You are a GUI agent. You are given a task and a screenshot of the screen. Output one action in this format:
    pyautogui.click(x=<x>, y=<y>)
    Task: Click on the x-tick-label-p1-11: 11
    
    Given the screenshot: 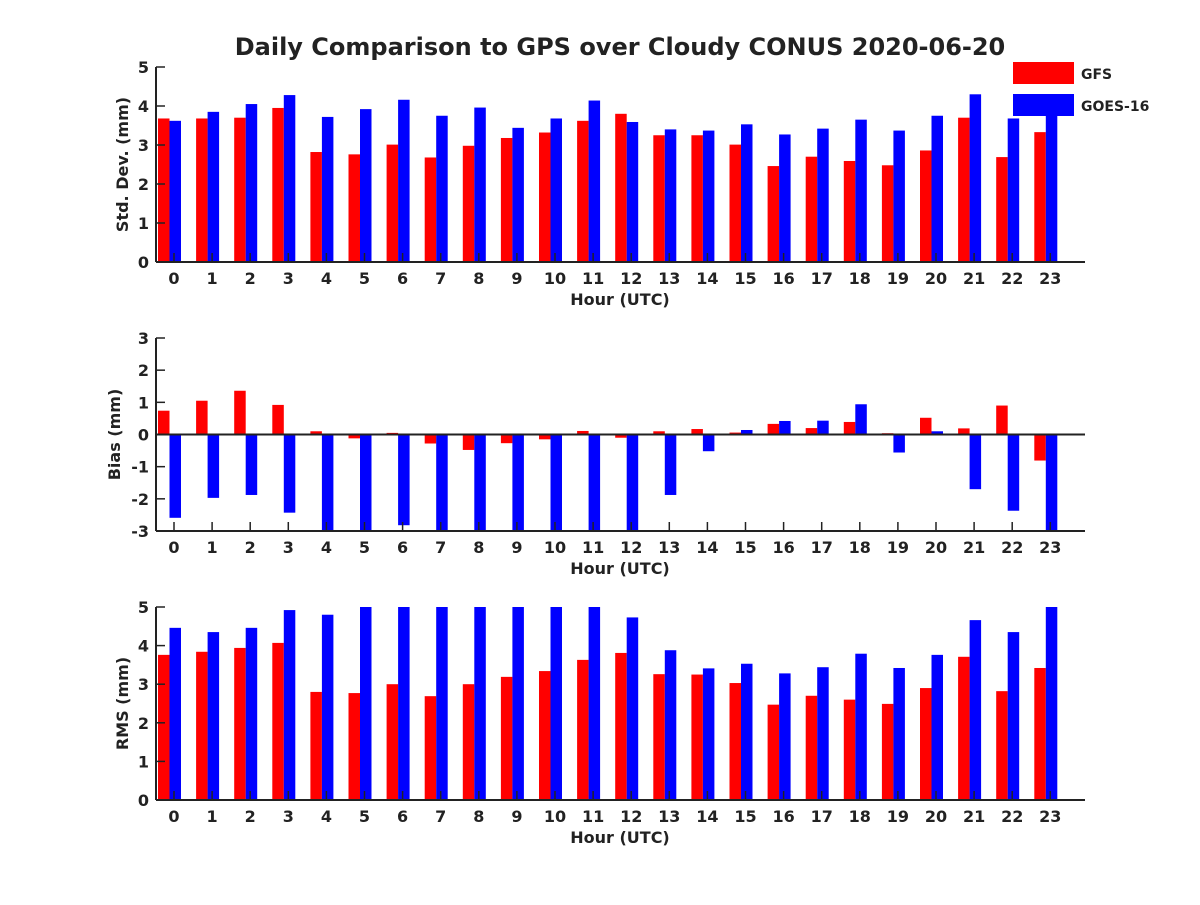 What is the action you would take?
    pyautogui.click(x=593, y=278)
    